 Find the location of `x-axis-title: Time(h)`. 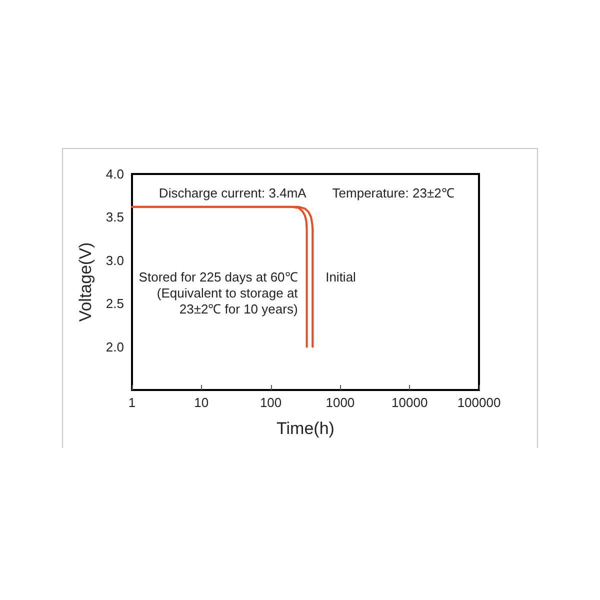

x-axis-title: Time(h) is located at coordinates (305, 428).